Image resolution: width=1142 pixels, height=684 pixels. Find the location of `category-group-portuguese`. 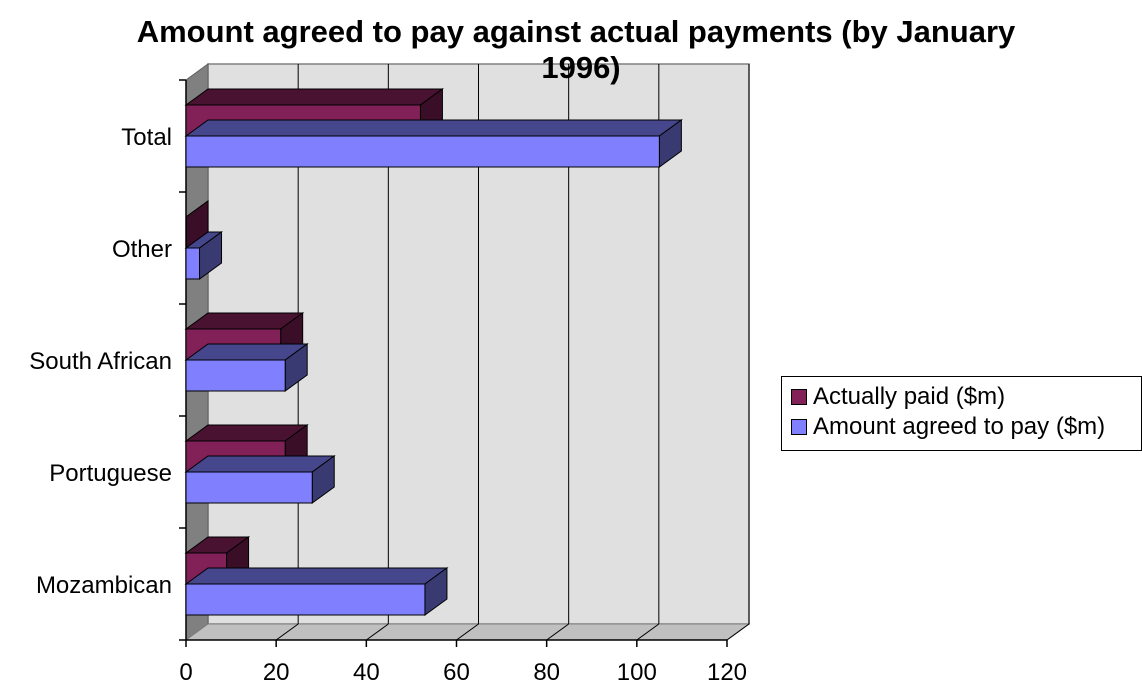

category-group-portuguese is located at coordinates (260, 464).